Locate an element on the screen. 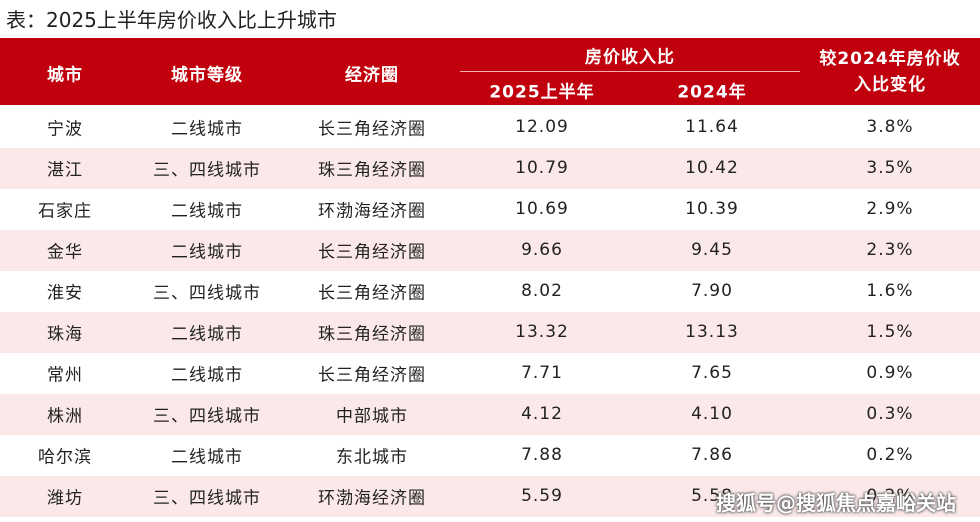 This screenshot has height=522, width=980. table-cell: 淮安 is located at coordinates (65, 293).